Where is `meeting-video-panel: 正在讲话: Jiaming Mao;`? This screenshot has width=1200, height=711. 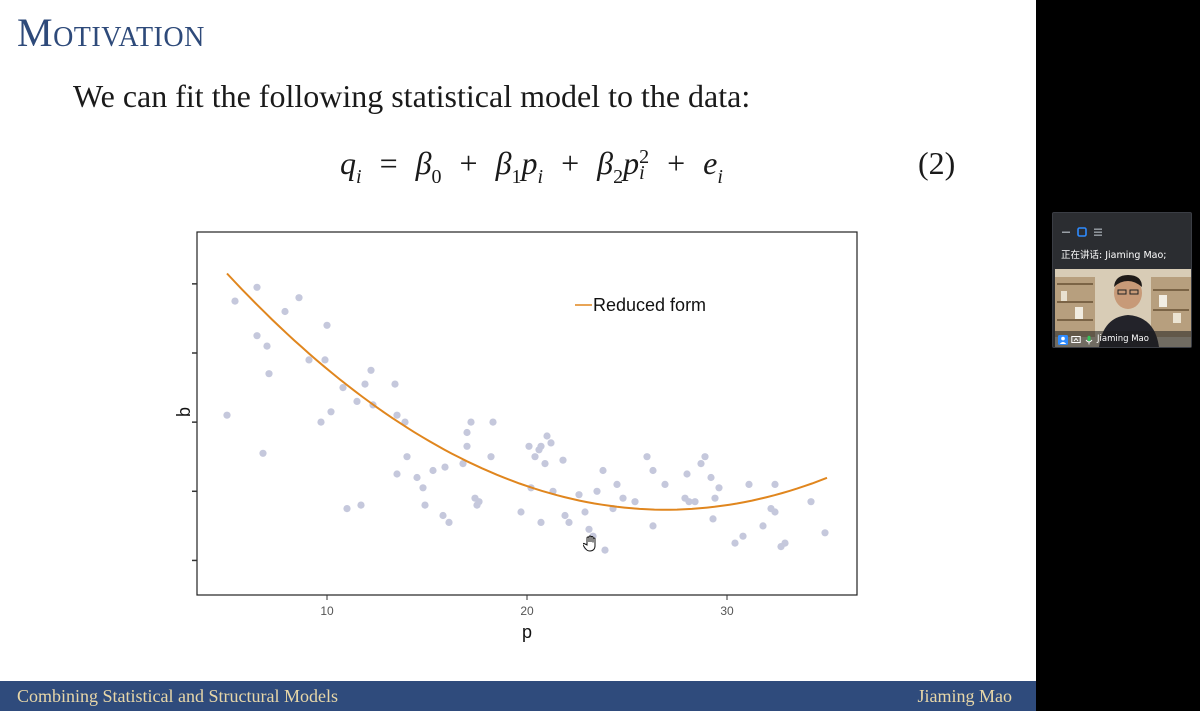
meeting-video-panel: 正在讲话: Jiaming Mao; is located at coordinates (1122, 280).